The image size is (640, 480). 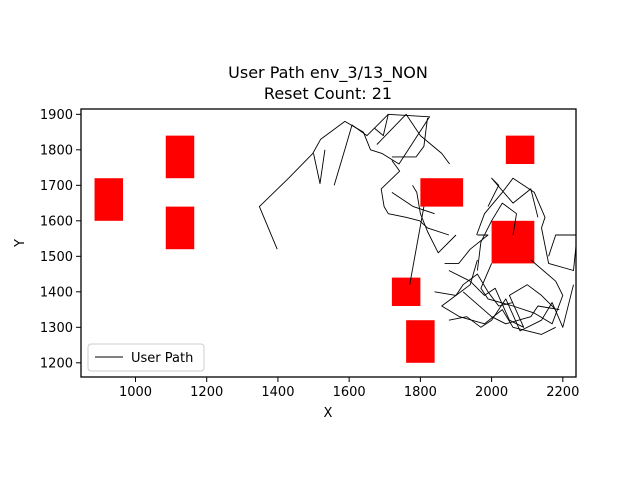 What do you see at coordinates (328, 93) in the screenshot?
I see `chart-subtitle: Reset Count: 21` at bounding box center [328, 93].